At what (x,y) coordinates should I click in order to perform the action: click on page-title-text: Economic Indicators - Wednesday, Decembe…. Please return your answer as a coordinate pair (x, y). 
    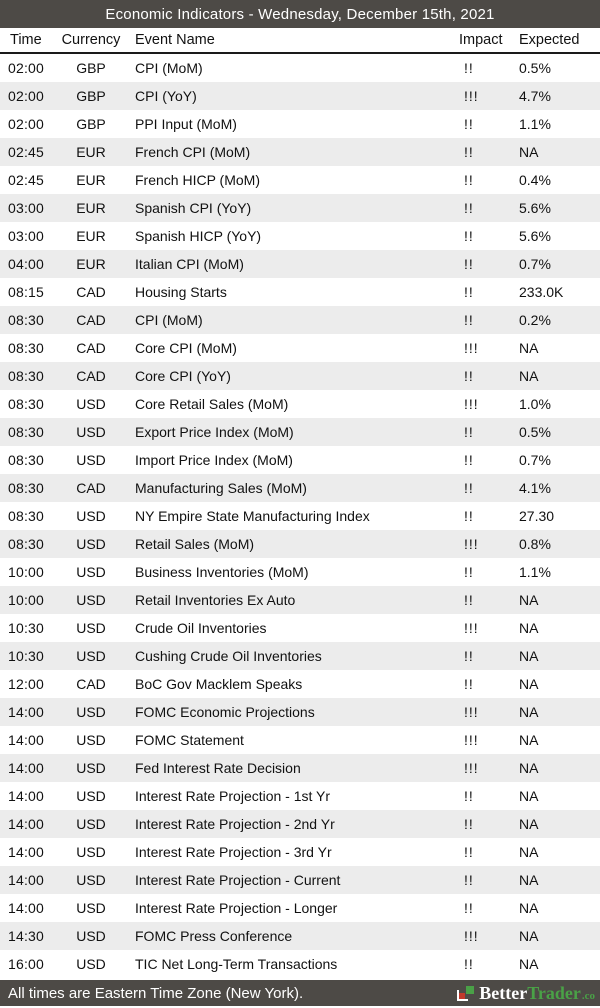
    Looking at the image, I should click on (300, 14).